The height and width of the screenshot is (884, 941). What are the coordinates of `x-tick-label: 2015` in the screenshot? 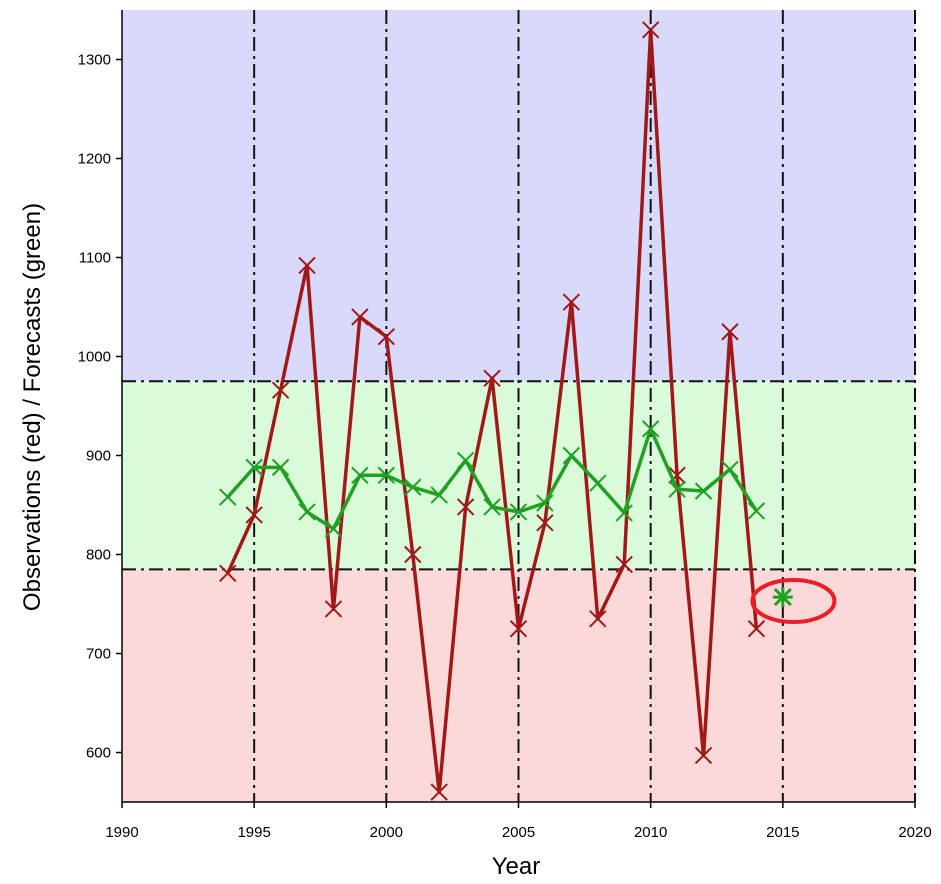 It's located at (782, 832).